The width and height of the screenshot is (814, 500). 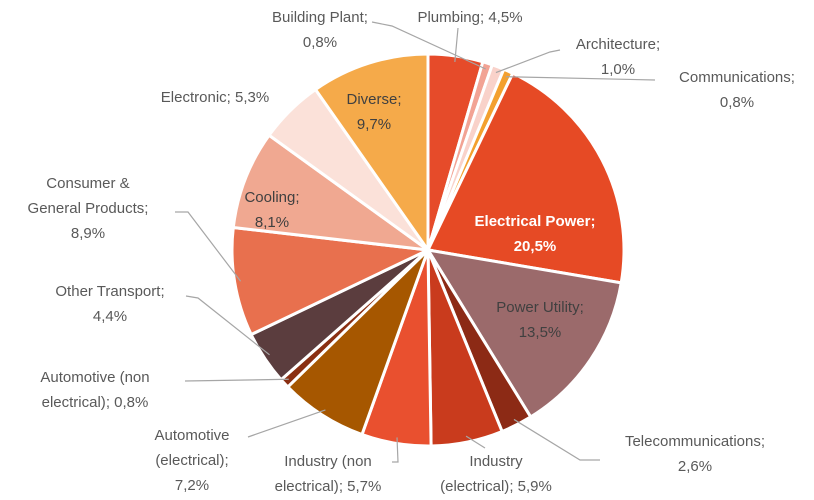 What do you see at coordinates (269, 197) in the screenshot?
I see `category-name: Cooling` at bounding box center [269, 197].